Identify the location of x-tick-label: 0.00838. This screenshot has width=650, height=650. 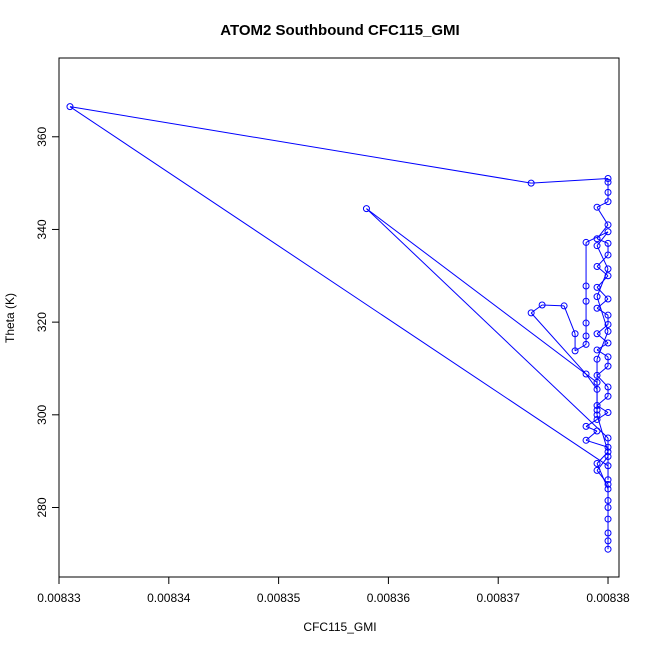
(608, 598).